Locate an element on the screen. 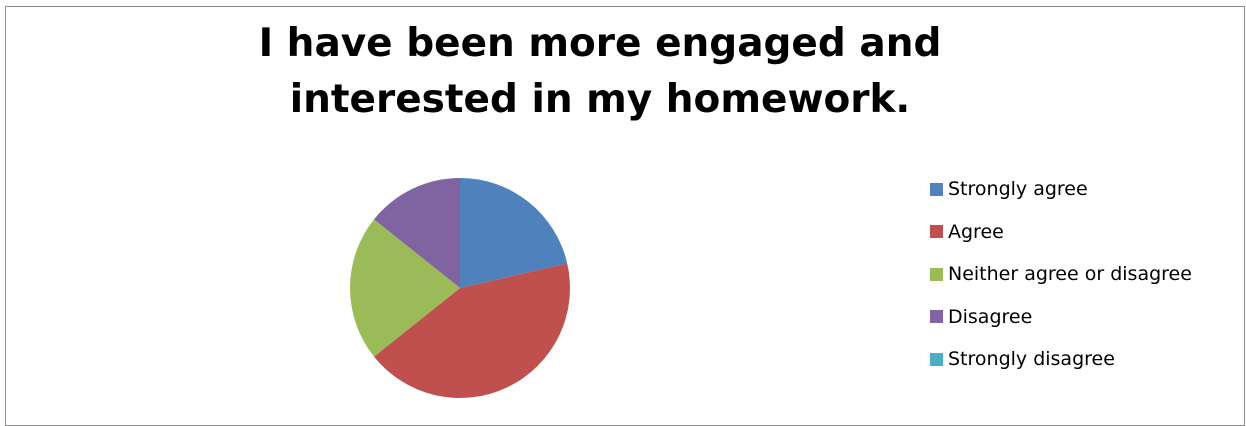 The height and width of the screenshot is (426, 1246). legend-label: Disagree is located at coordinates (990, 316).